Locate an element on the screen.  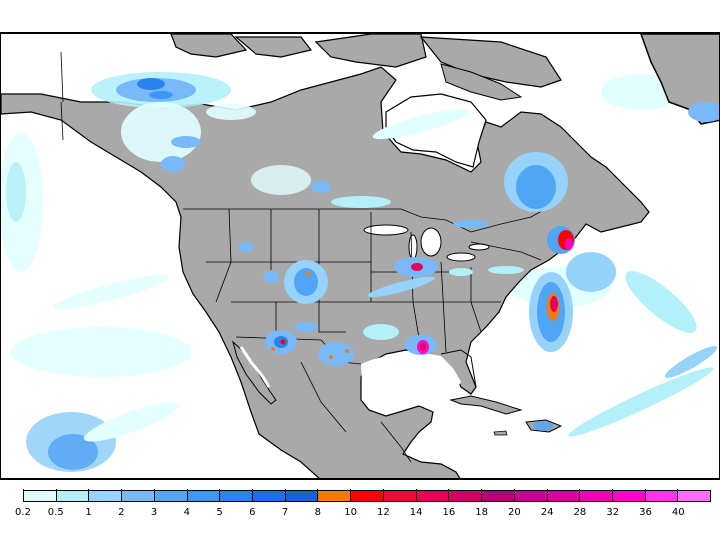
colorbar-labels: 0.2 0.5 1 2 3 4 5 6 7 8 10 12 14 16 18 20 24 28 32 36 40 is located at coordinates (363, 514).